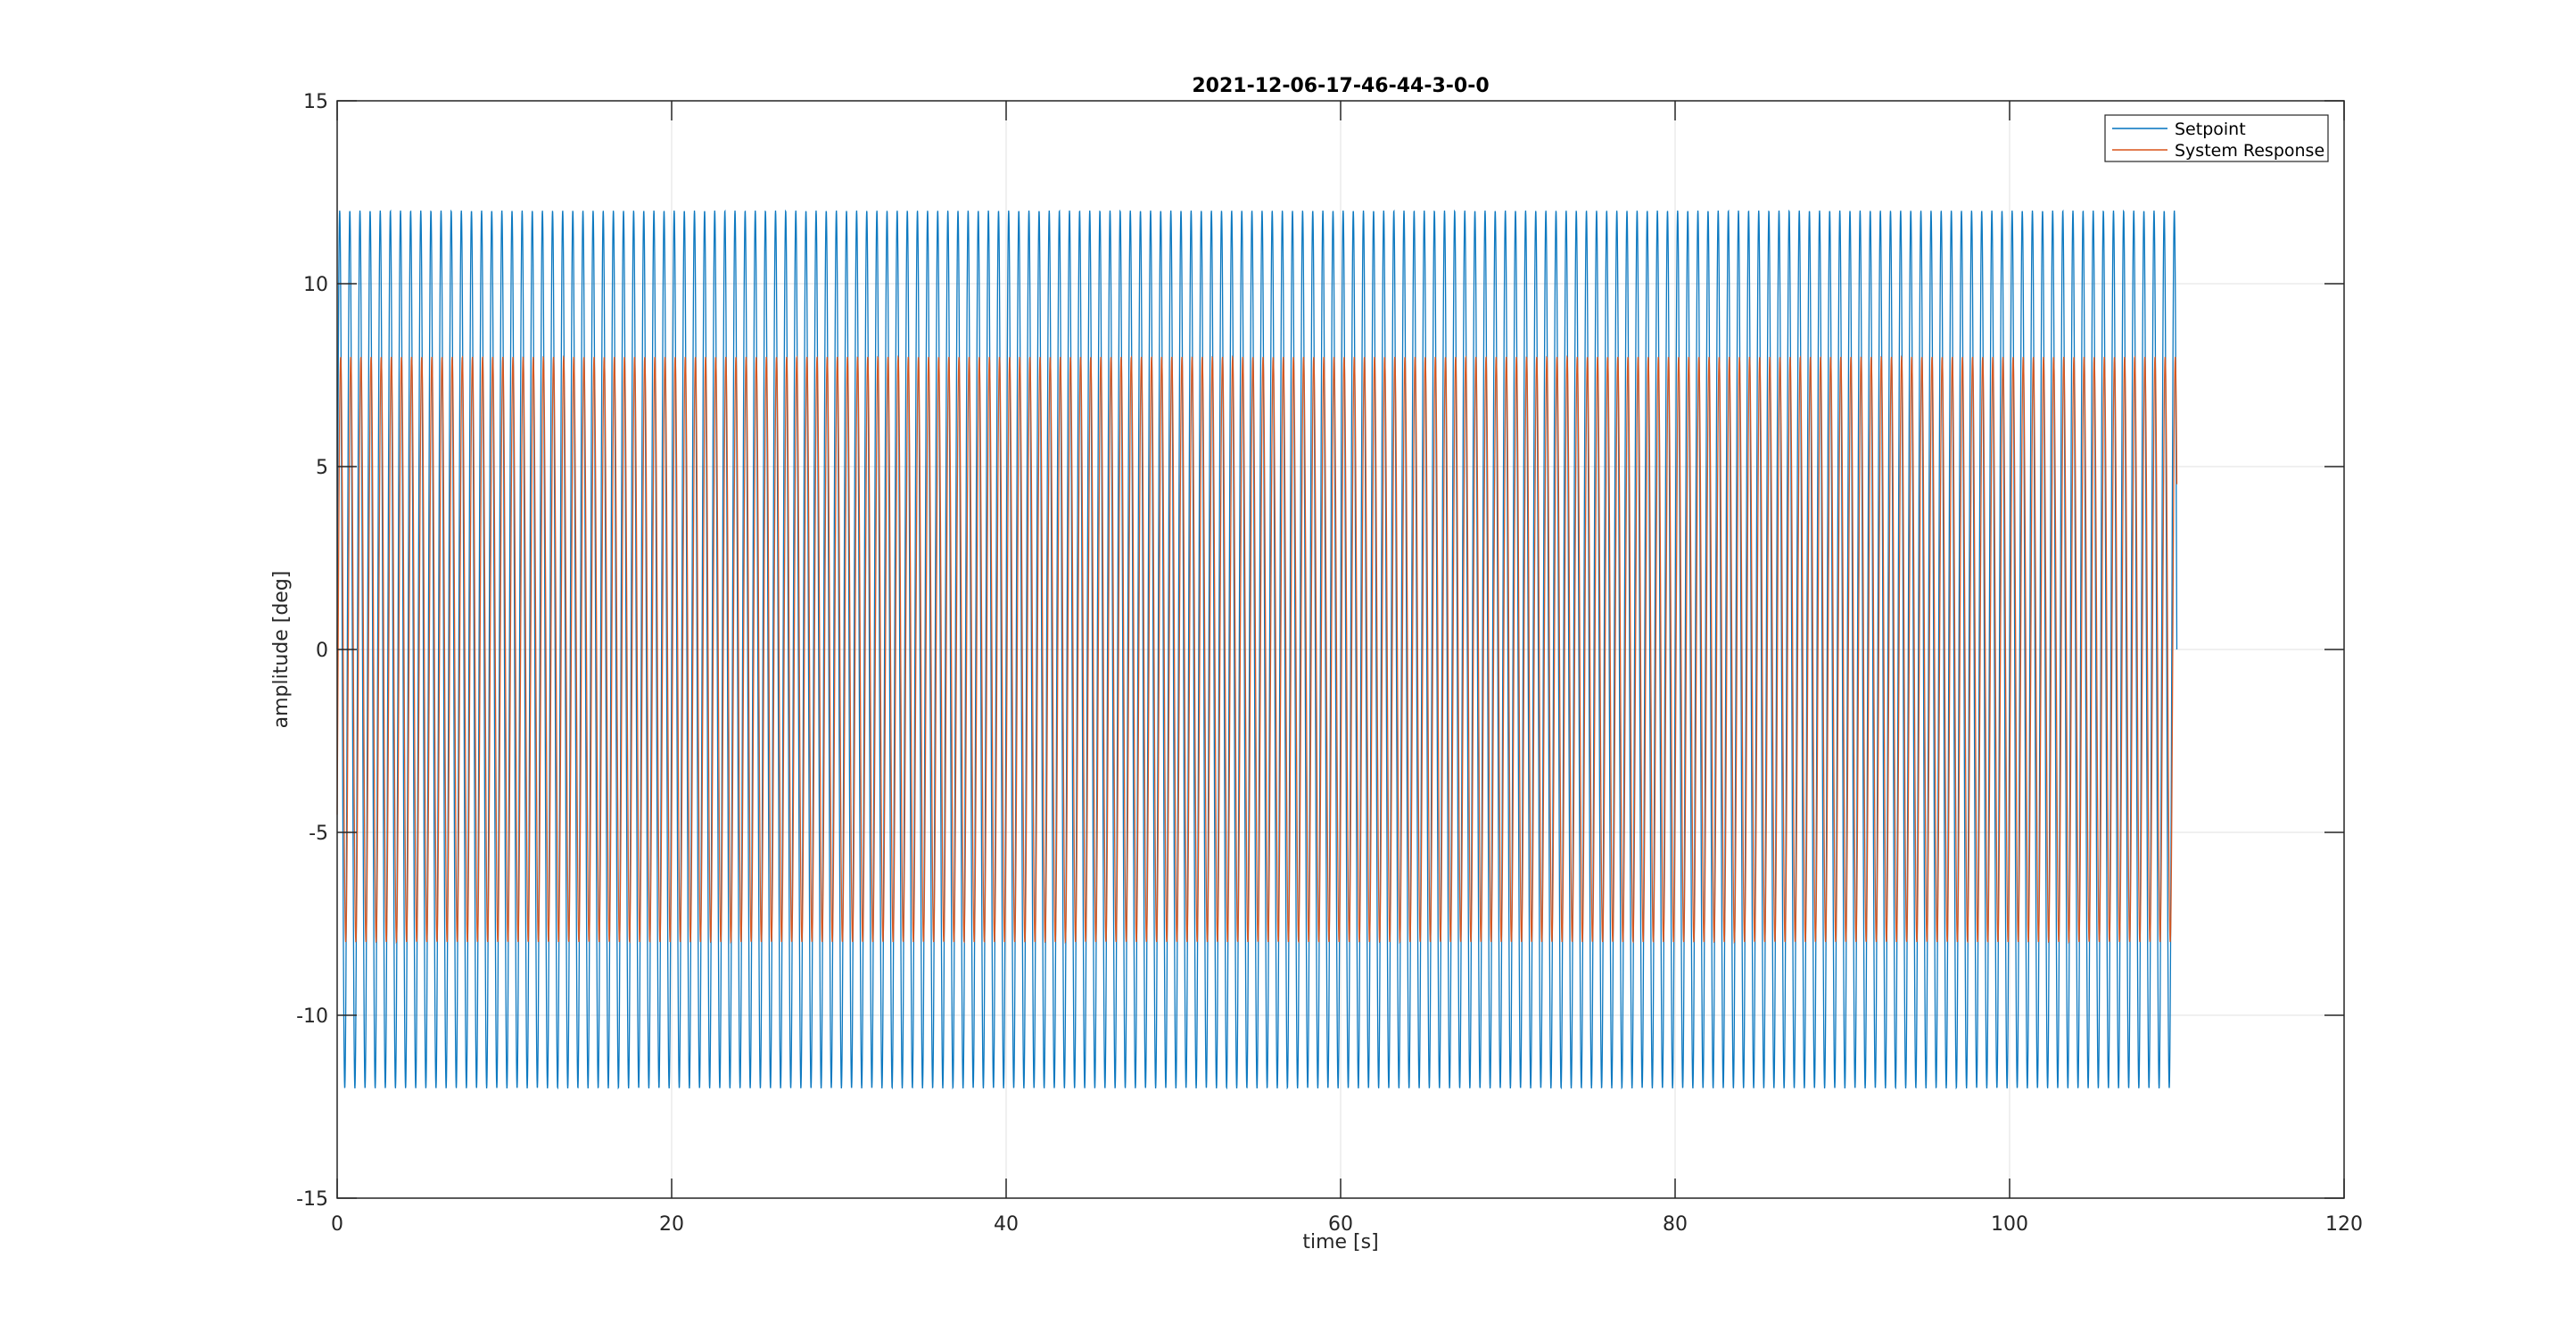  I want to click on x-tick-label: 100, so click(2009, 1224).